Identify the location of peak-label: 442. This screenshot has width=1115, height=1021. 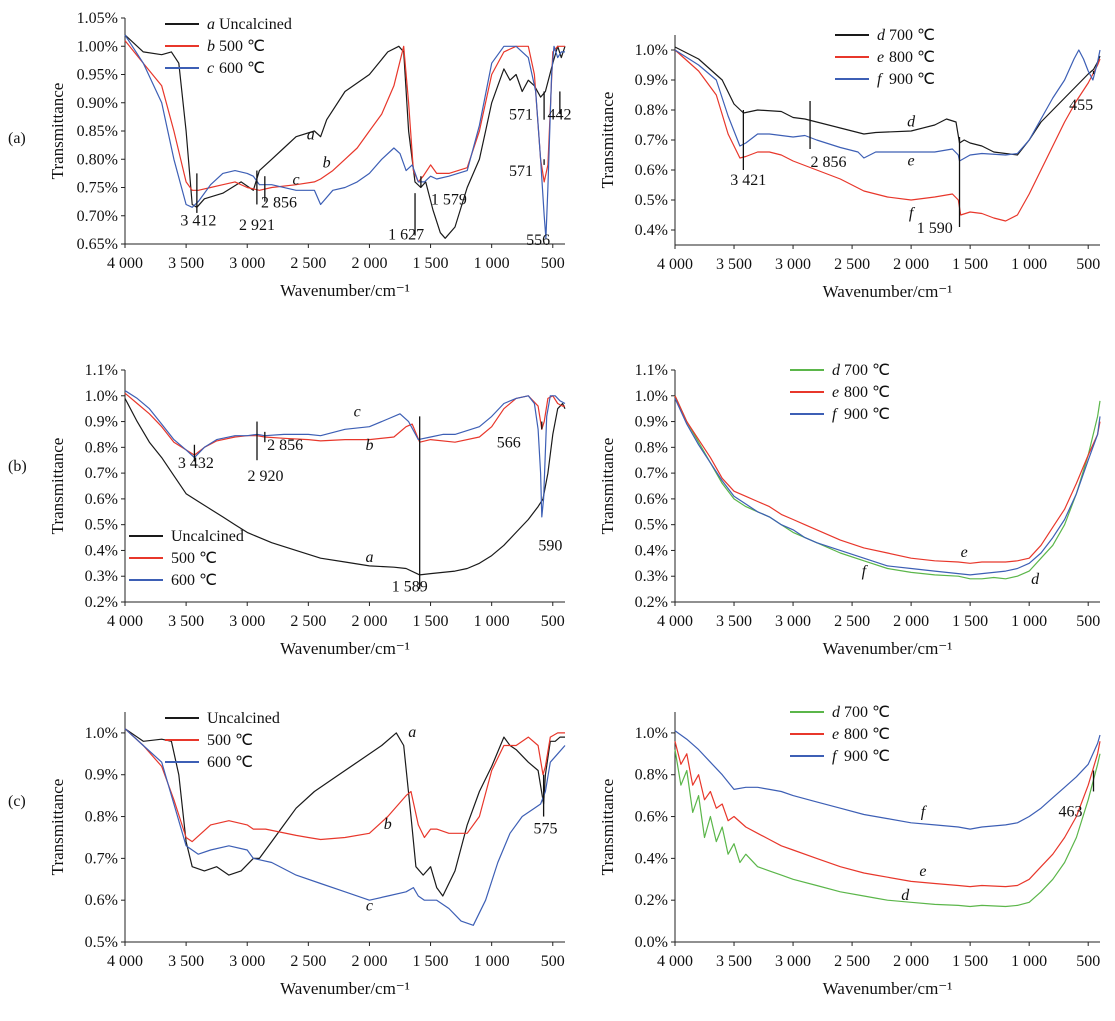
(560, 115).